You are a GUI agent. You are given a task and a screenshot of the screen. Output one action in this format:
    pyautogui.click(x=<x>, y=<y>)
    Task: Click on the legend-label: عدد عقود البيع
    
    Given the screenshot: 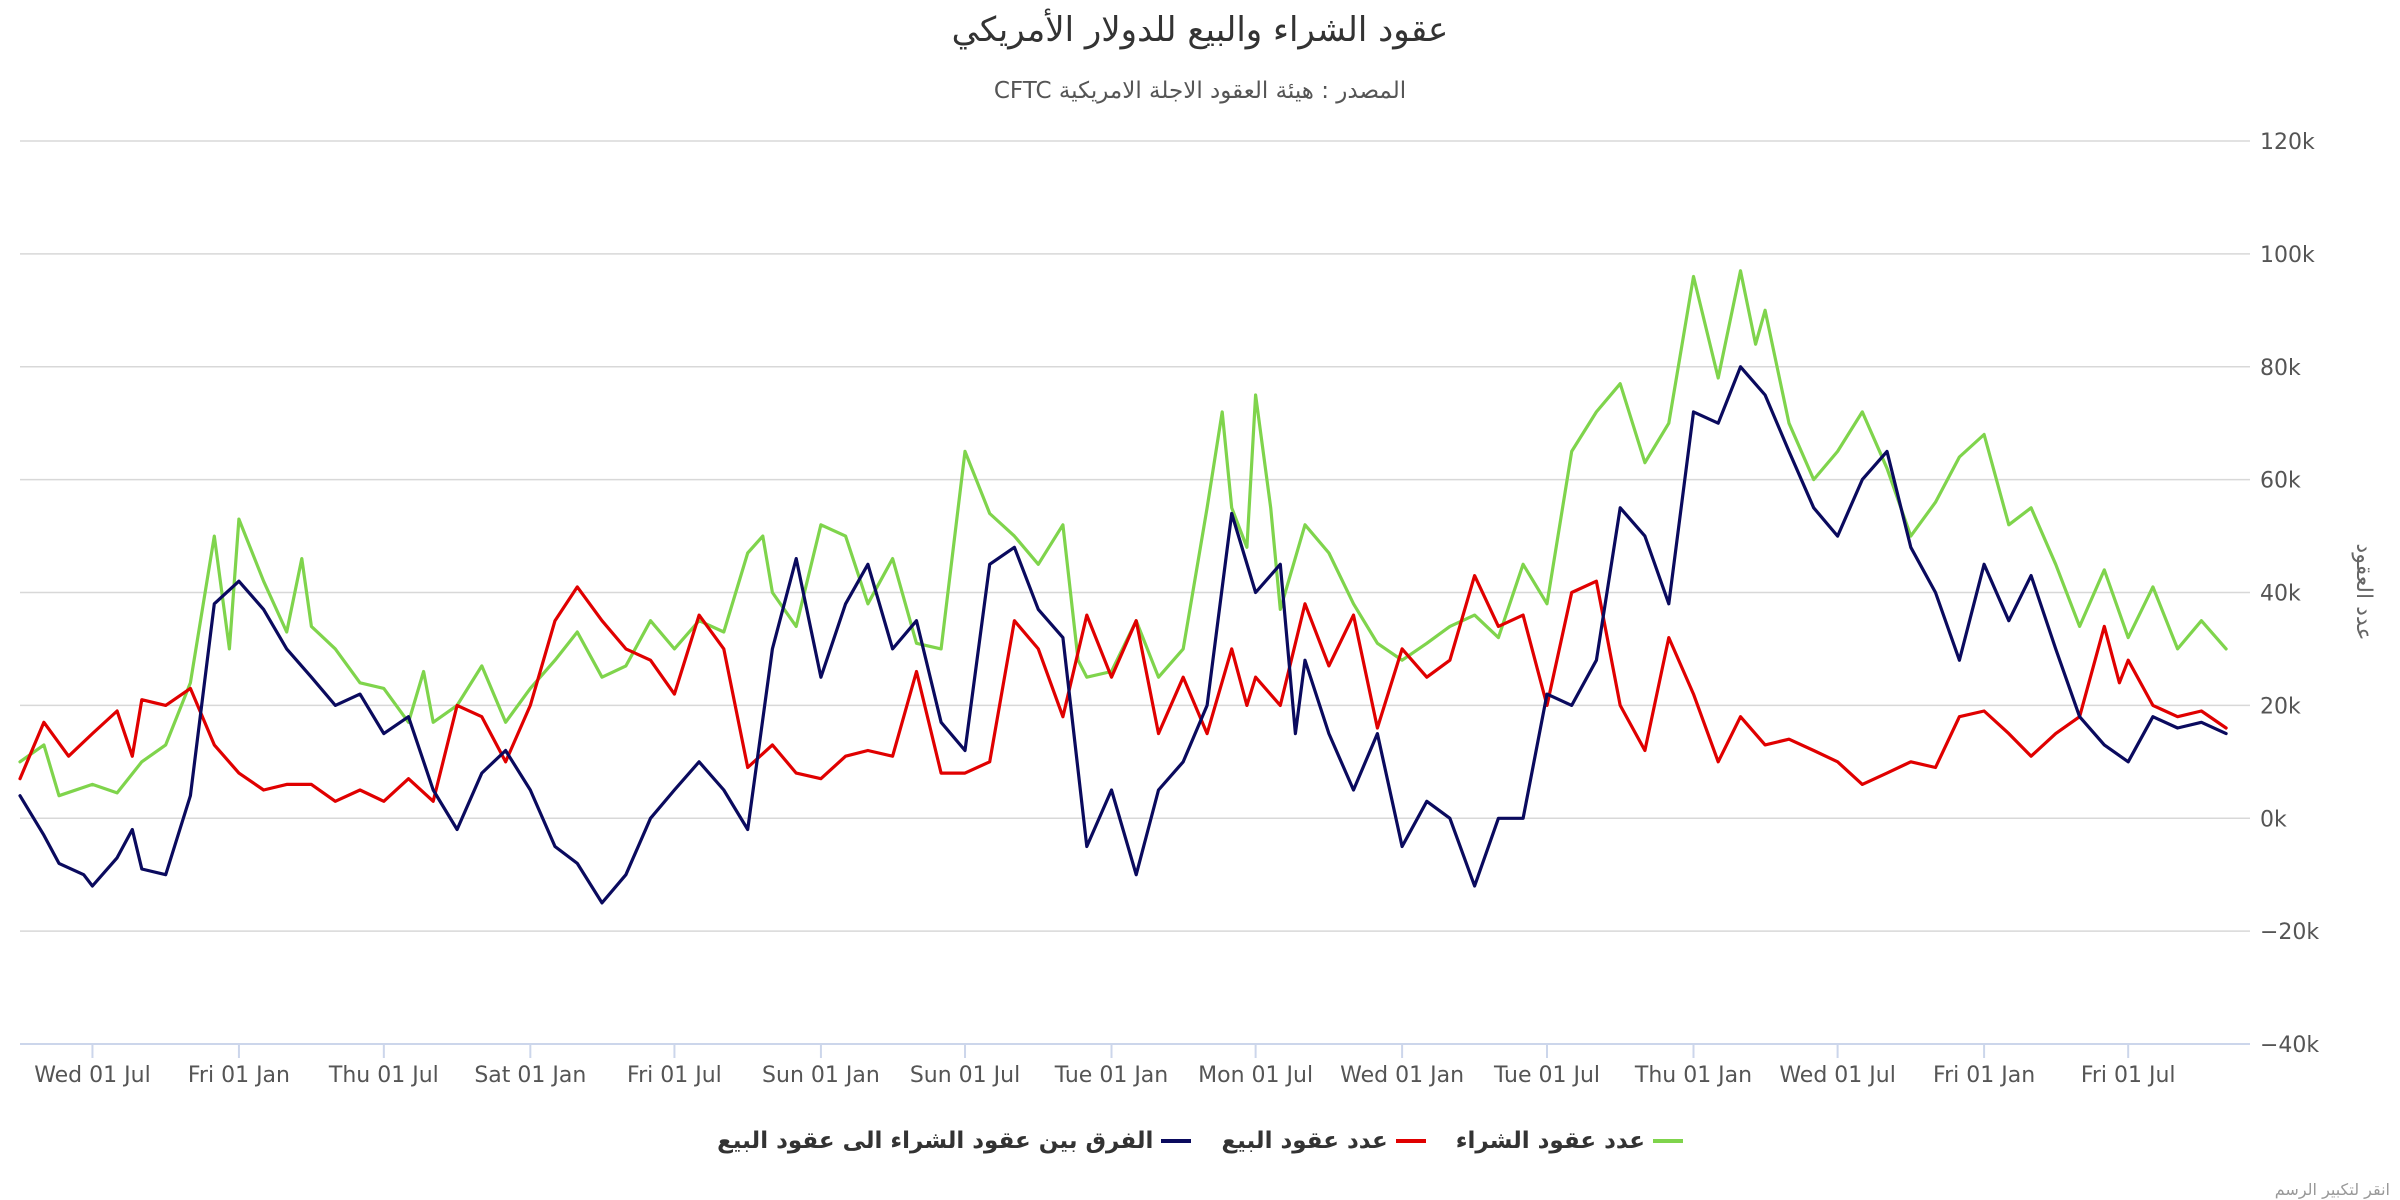 What is the action you would take?
    pyautogui.click(x=1304, y=1141)
    